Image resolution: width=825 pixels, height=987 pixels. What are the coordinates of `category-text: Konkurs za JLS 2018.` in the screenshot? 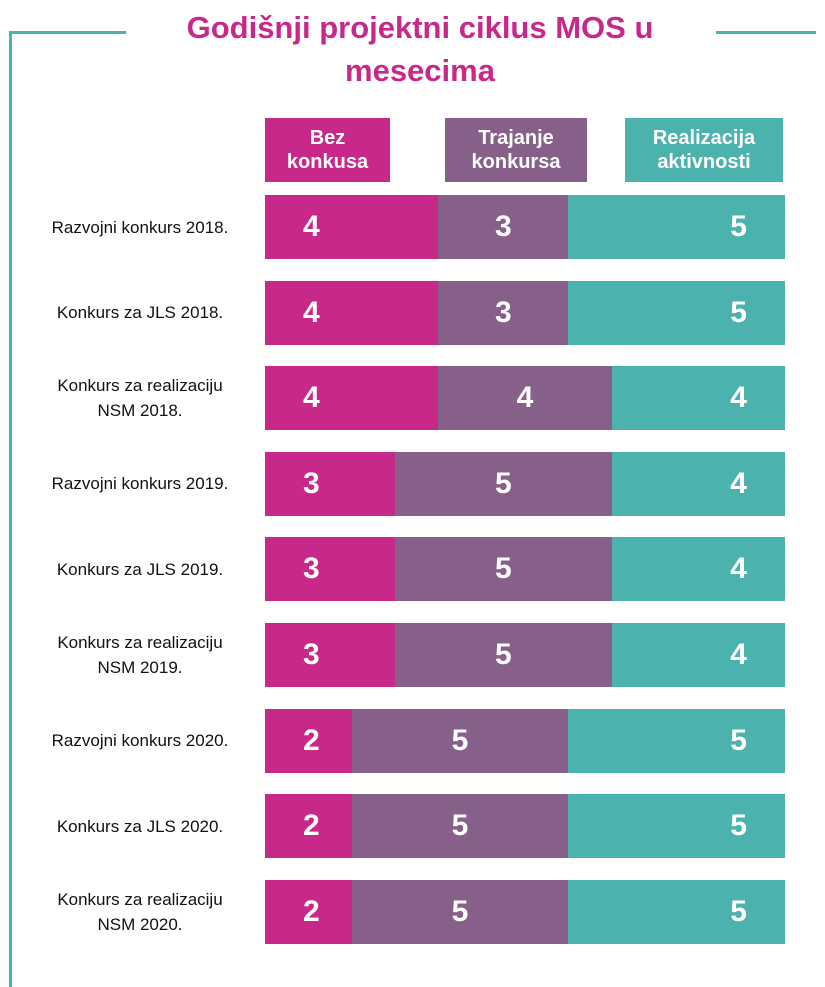 It's located at (140, 313).